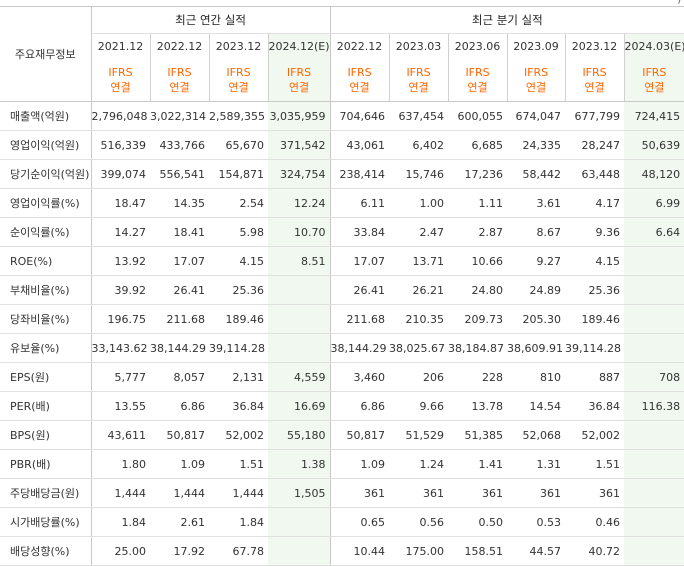 This screenshot has width=684, height=566. I want to click on table-cell: 2.54, so click(238, 203).